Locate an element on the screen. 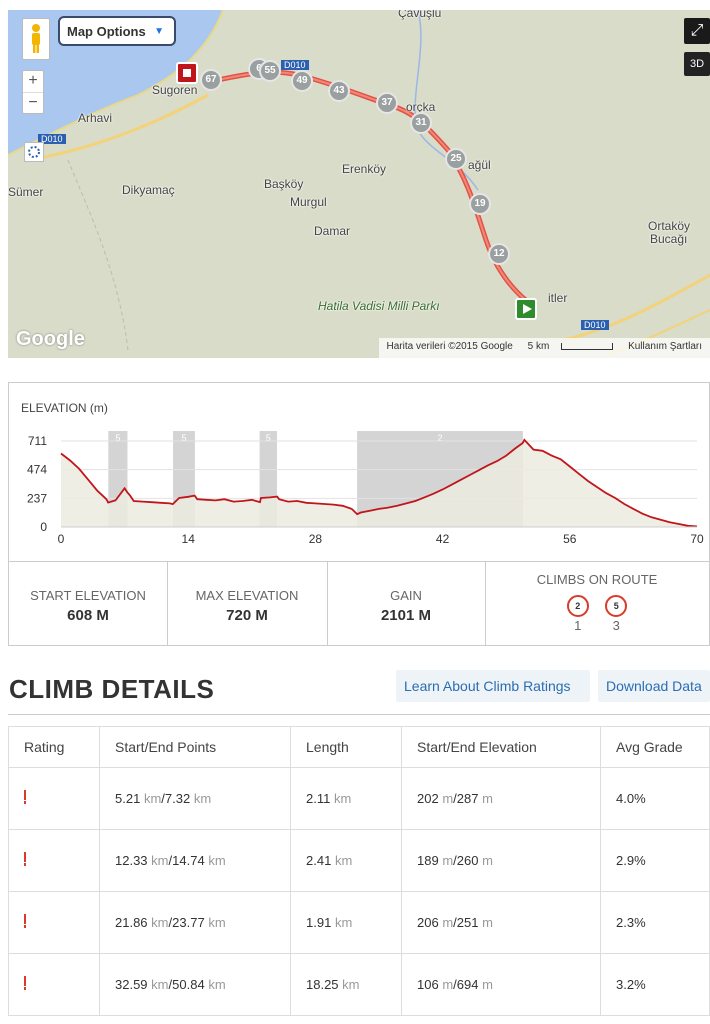 This screenshot has height=1024, width=710. map-label-arhavi: Arhavi is located at coordinates (95, 118).